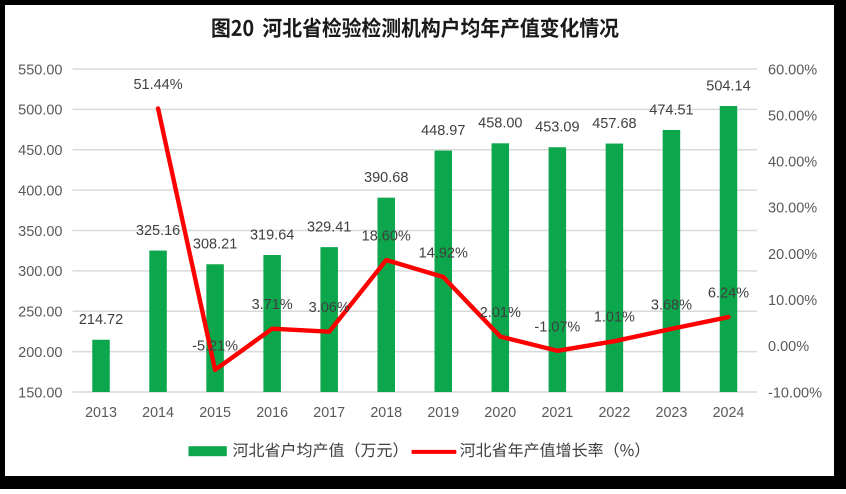  I want to click on svg-text: 18.60%, so click(386, 237).